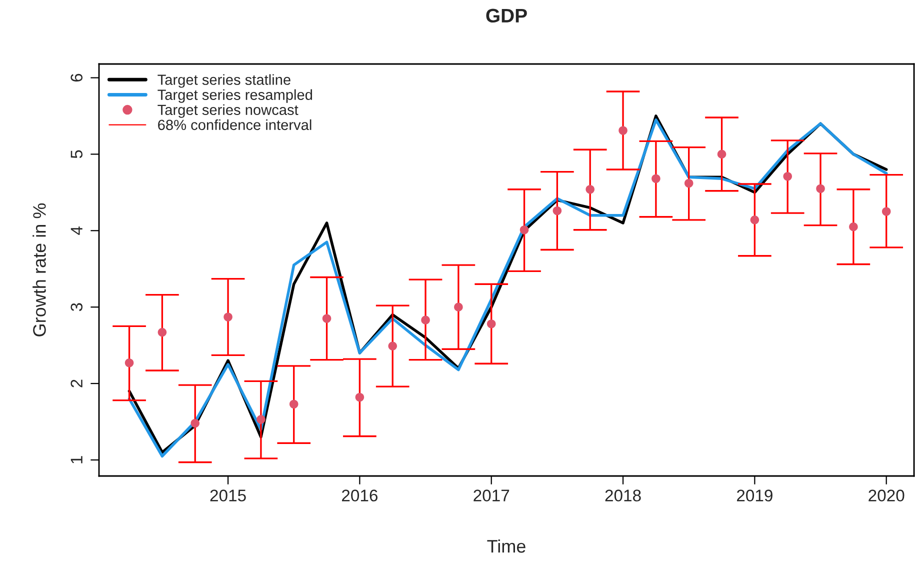 The width and height of the screenshot is (915, 568). I want to click on x-tick-label: 2015, so click(228, 496).